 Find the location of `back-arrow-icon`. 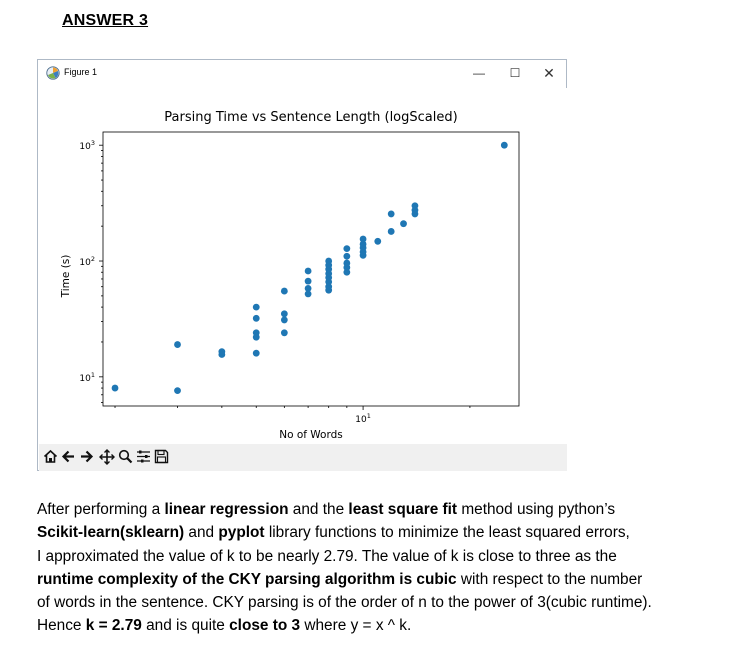

back-arrow-icon is located at coordinates (67, 456).